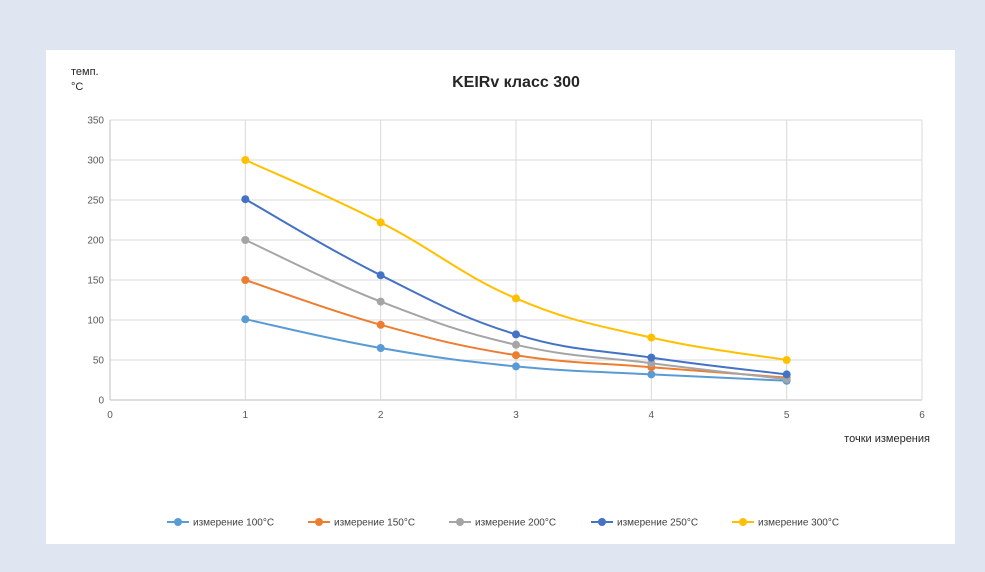 This screenshot has height=572, width=985. What do you see at coordinates (657, 523) in the screenshot?
I see `legend-label: измерение 250°C` at bounding box center [657, 523].